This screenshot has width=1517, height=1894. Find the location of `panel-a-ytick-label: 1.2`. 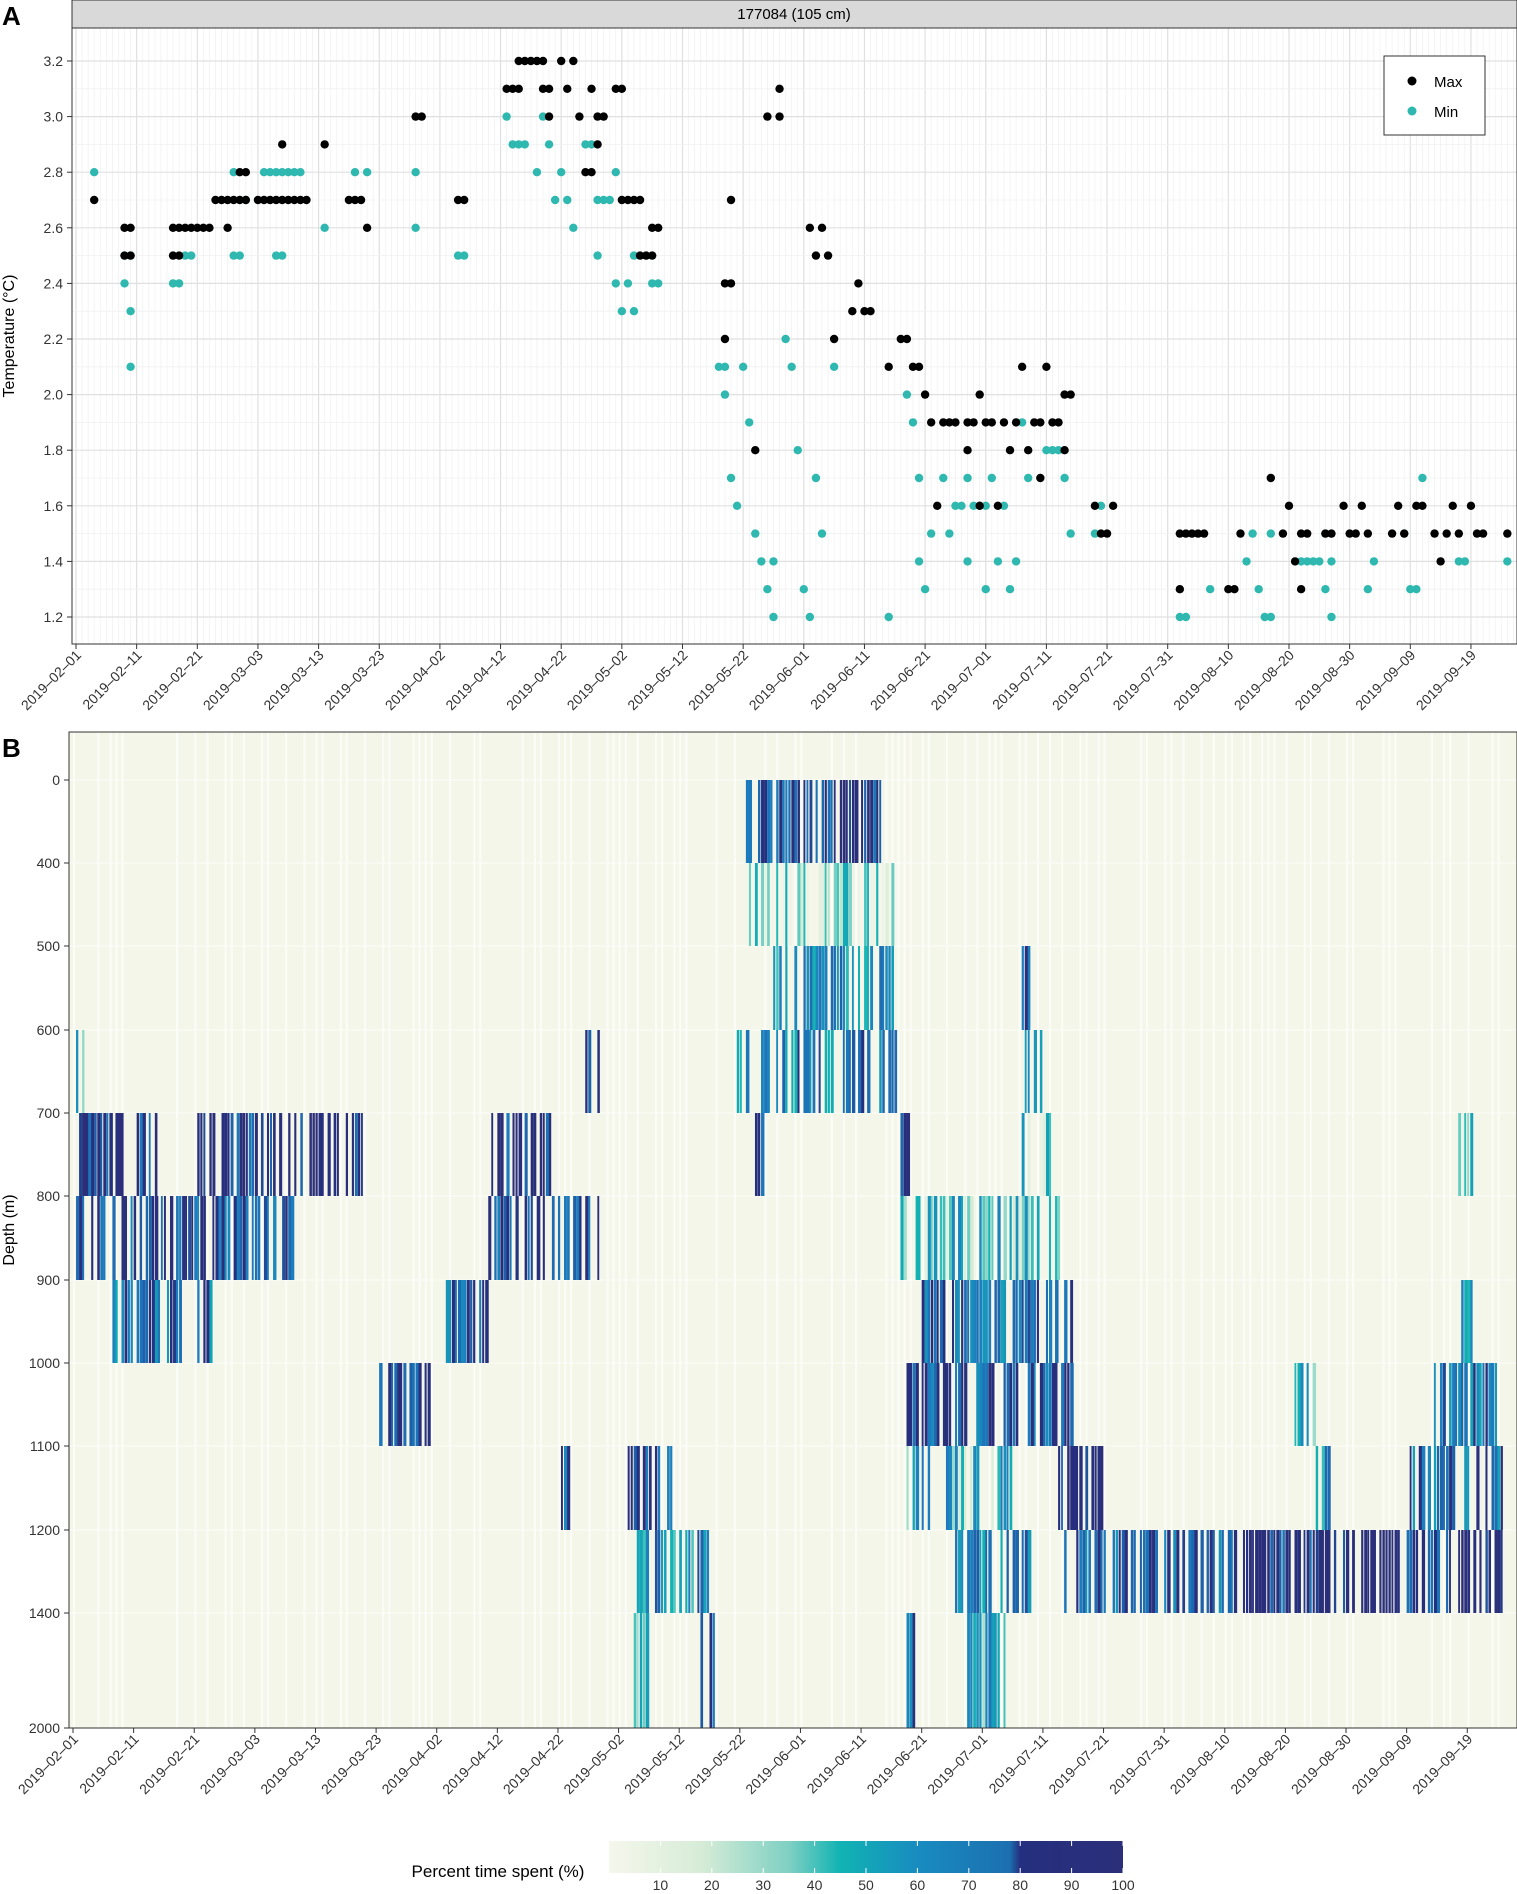

panel-a-ytick-label: 1.2 is located at coordinates (54, 617).